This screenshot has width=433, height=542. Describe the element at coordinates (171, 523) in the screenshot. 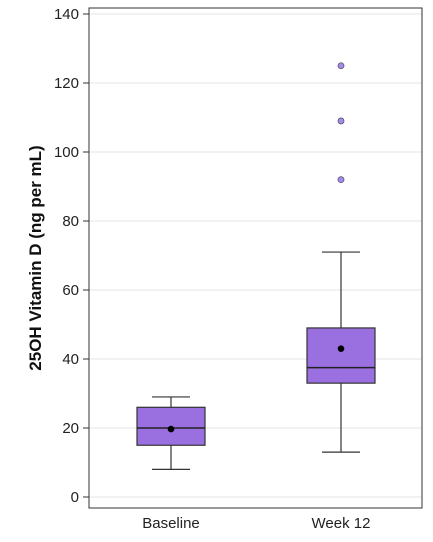

I see `x-tick-label-baseline: Baseline` at that location.